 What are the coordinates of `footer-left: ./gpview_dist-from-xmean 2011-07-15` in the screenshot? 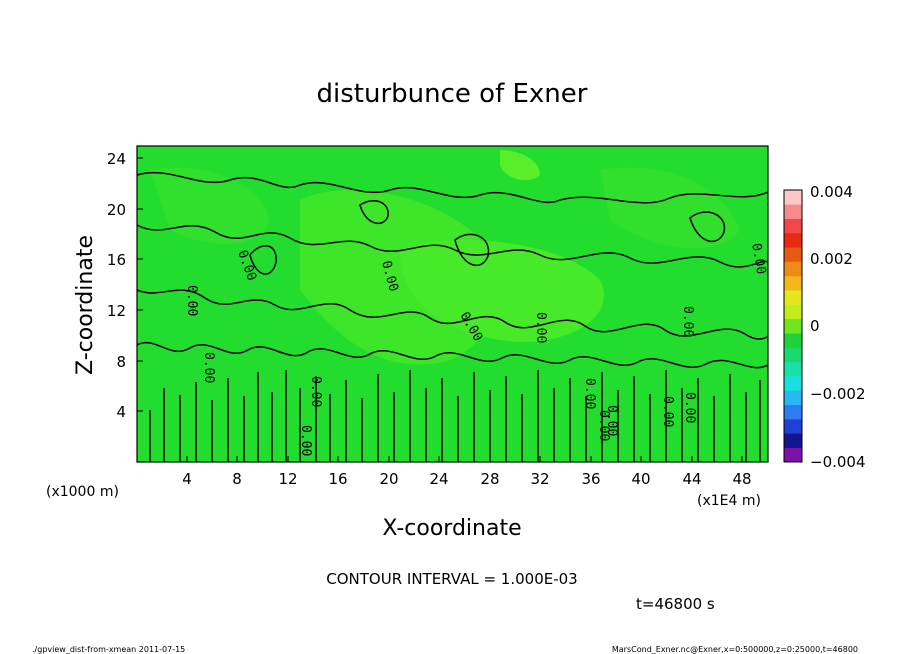 It's located at (108, 649).